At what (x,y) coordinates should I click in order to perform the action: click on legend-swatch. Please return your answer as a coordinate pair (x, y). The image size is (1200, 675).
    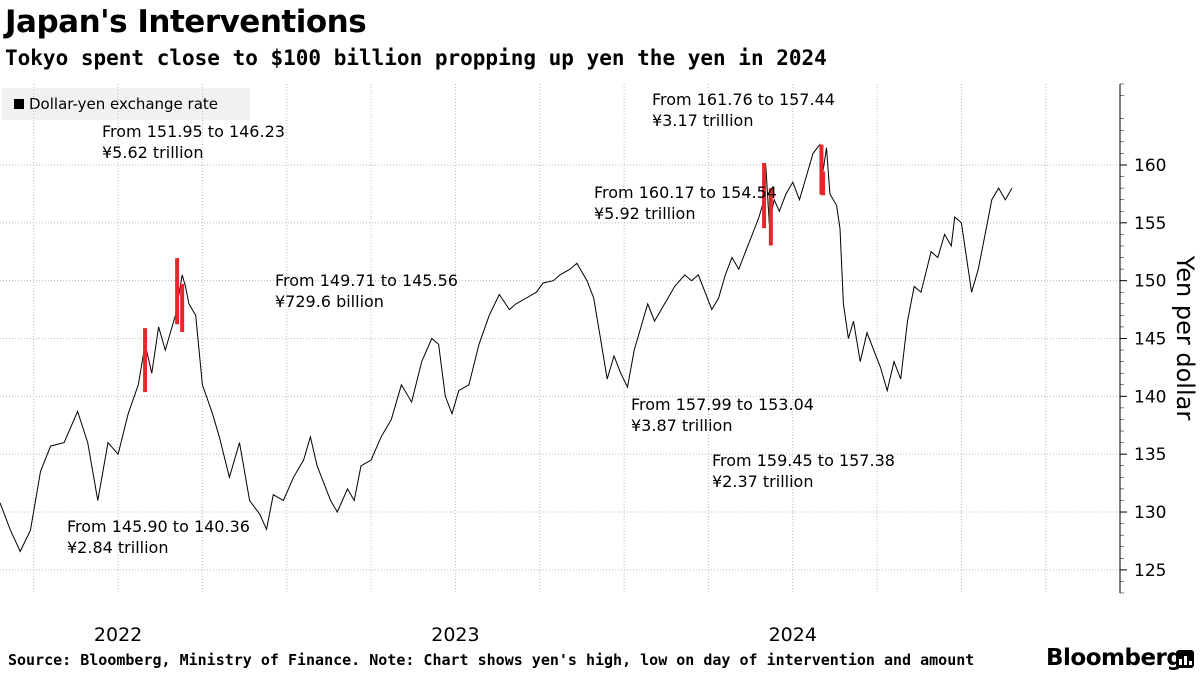
    Looking at the image, I should click on (19, 104).